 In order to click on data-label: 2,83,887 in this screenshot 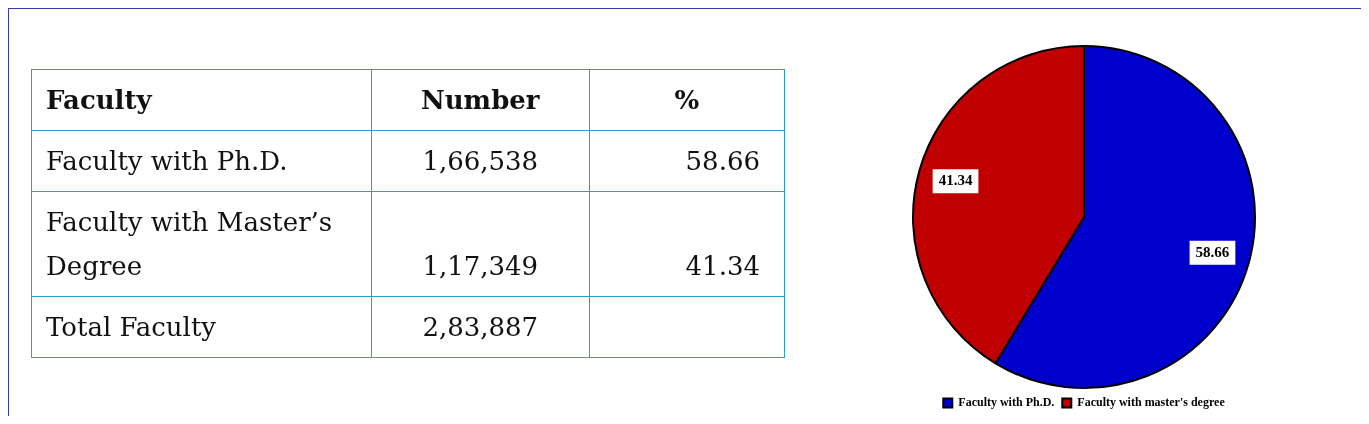, I will do `click(480, 327)`.